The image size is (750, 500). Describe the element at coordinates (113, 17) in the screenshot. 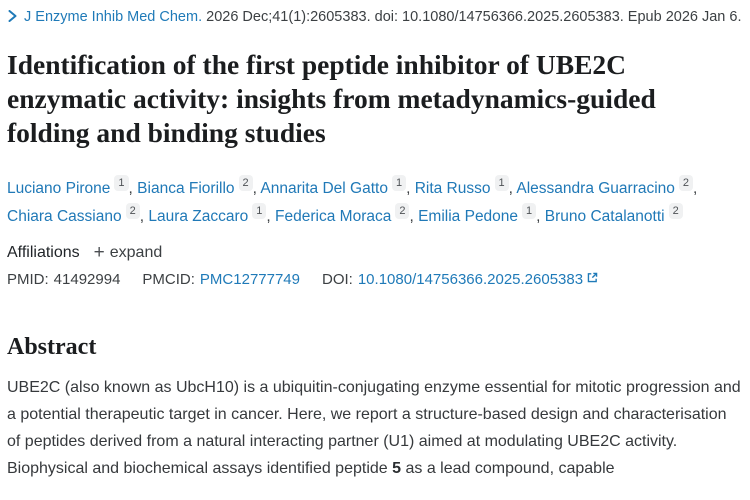

I see `journal-link: J Enzyme Inhib Med Chem.` at that location.